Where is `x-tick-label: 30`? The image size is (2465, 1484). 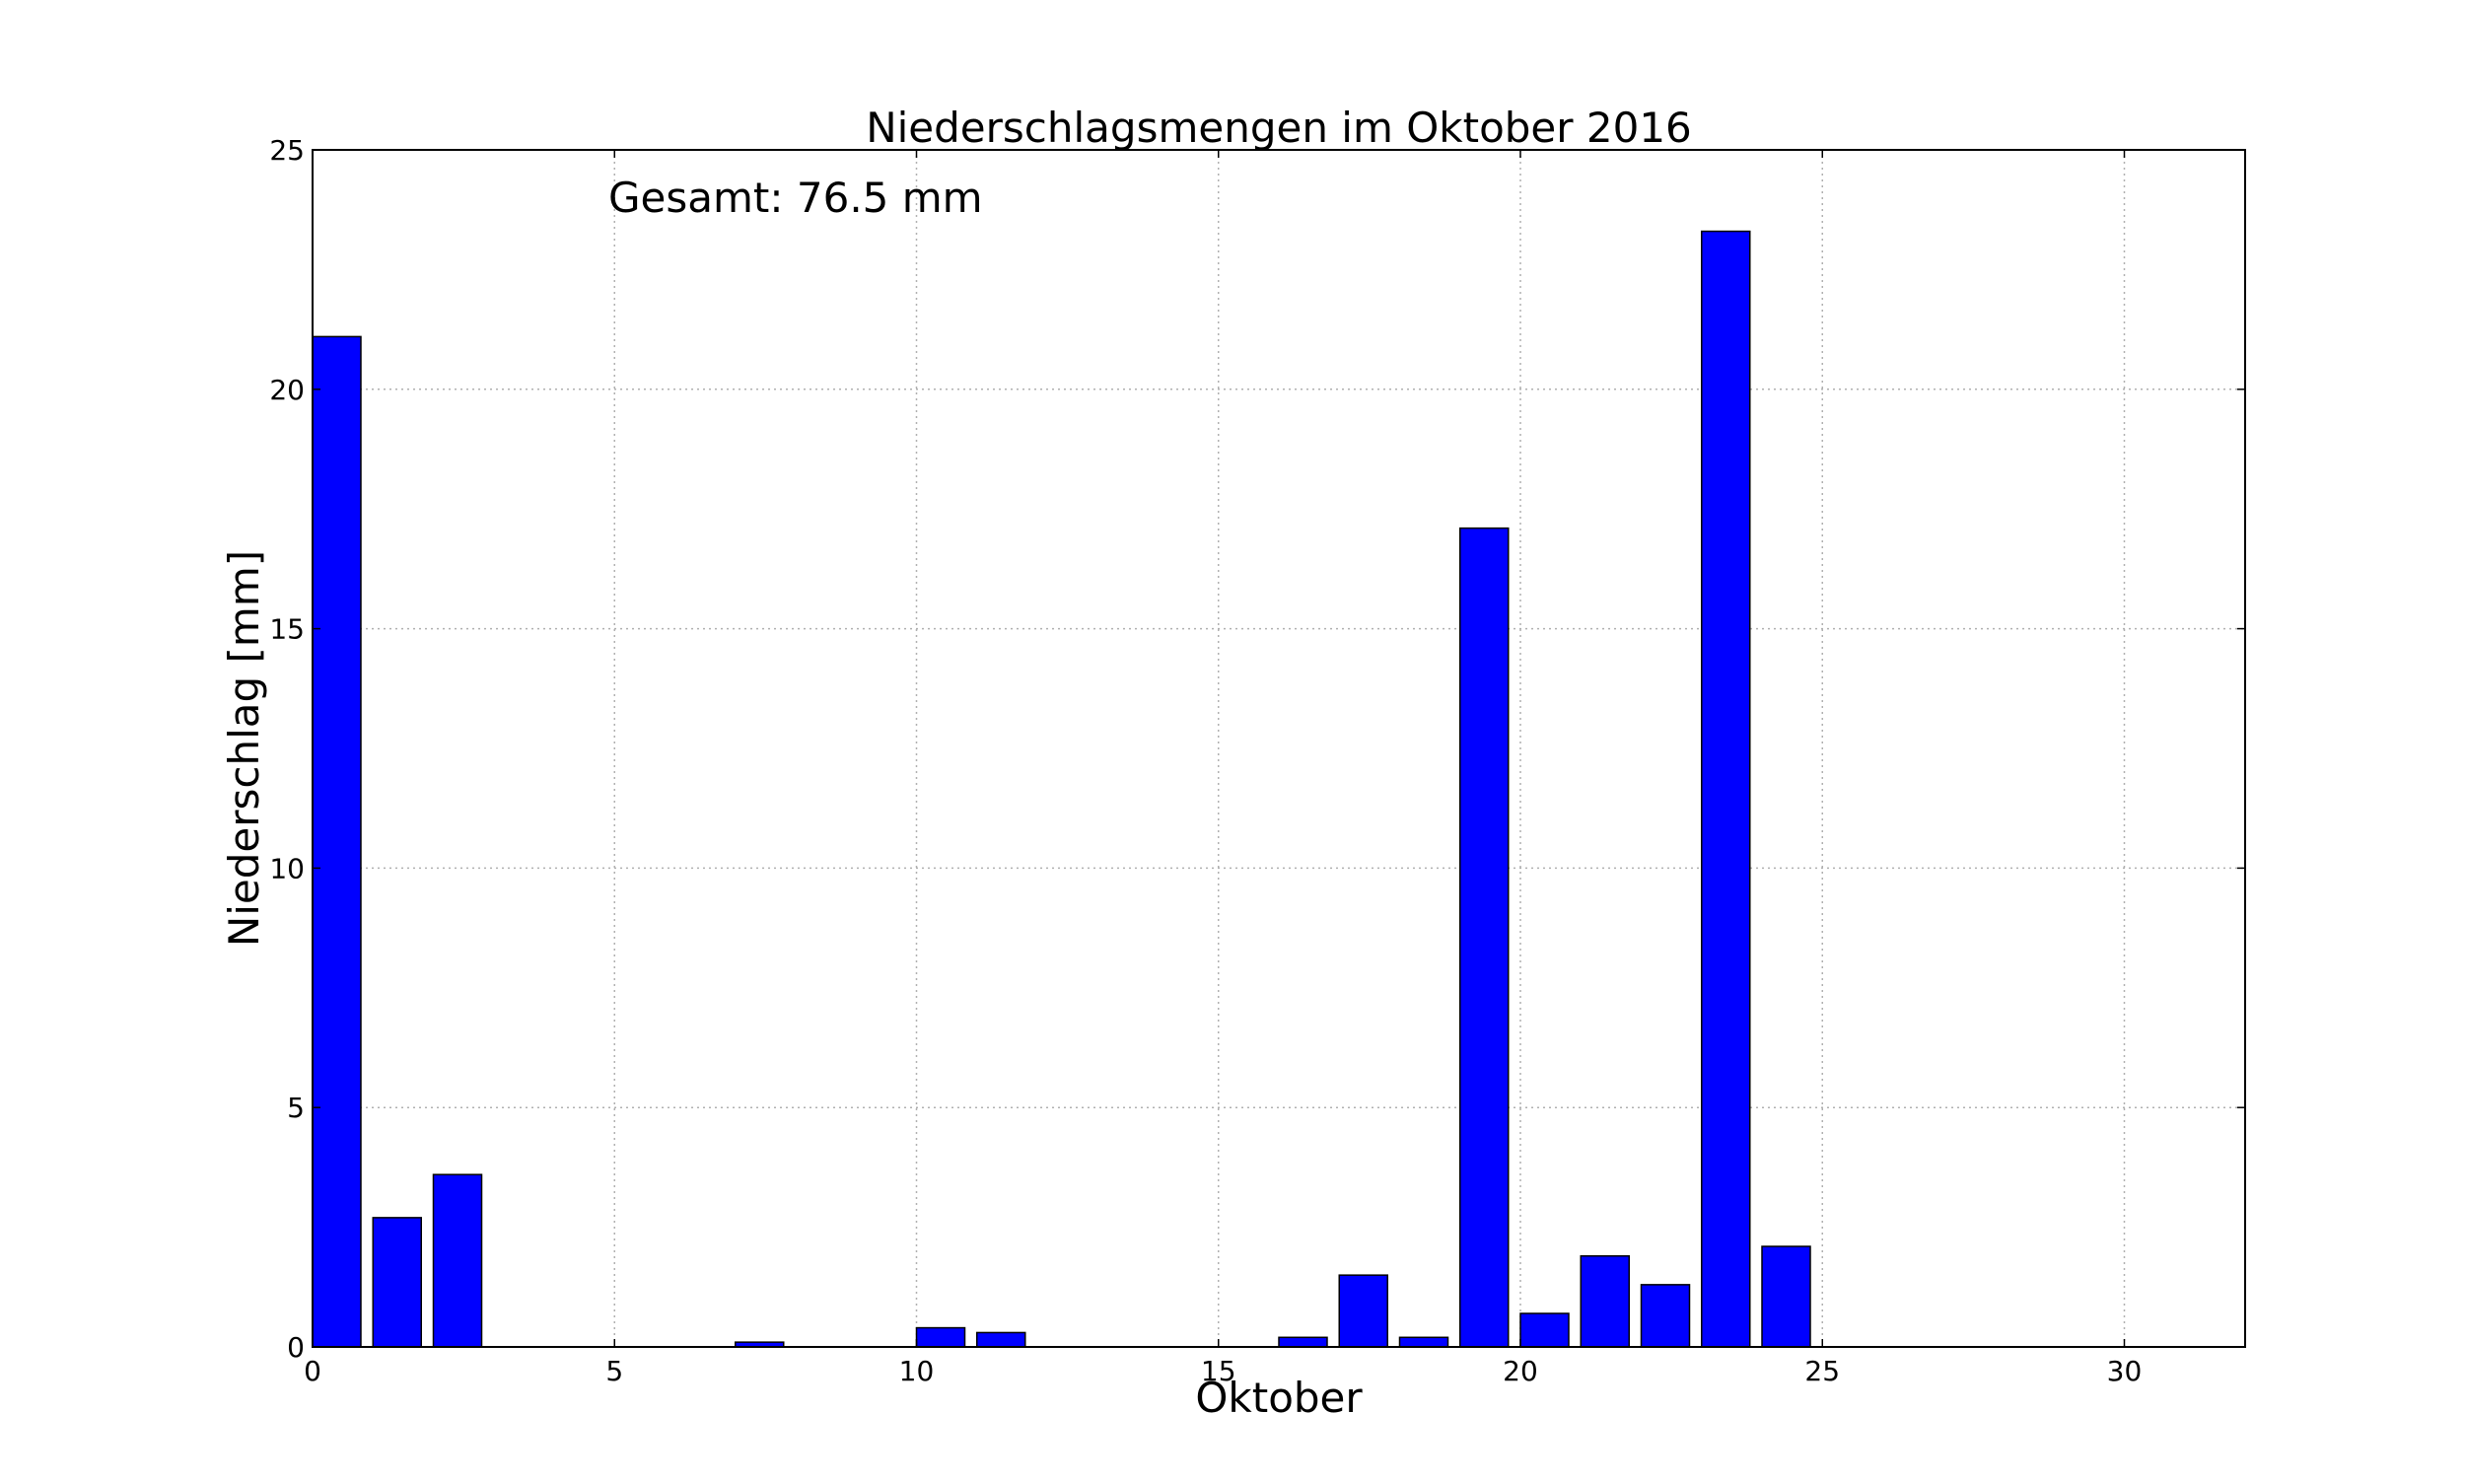 x-tick-label: 30 is located at coordinates (2125, 1371).